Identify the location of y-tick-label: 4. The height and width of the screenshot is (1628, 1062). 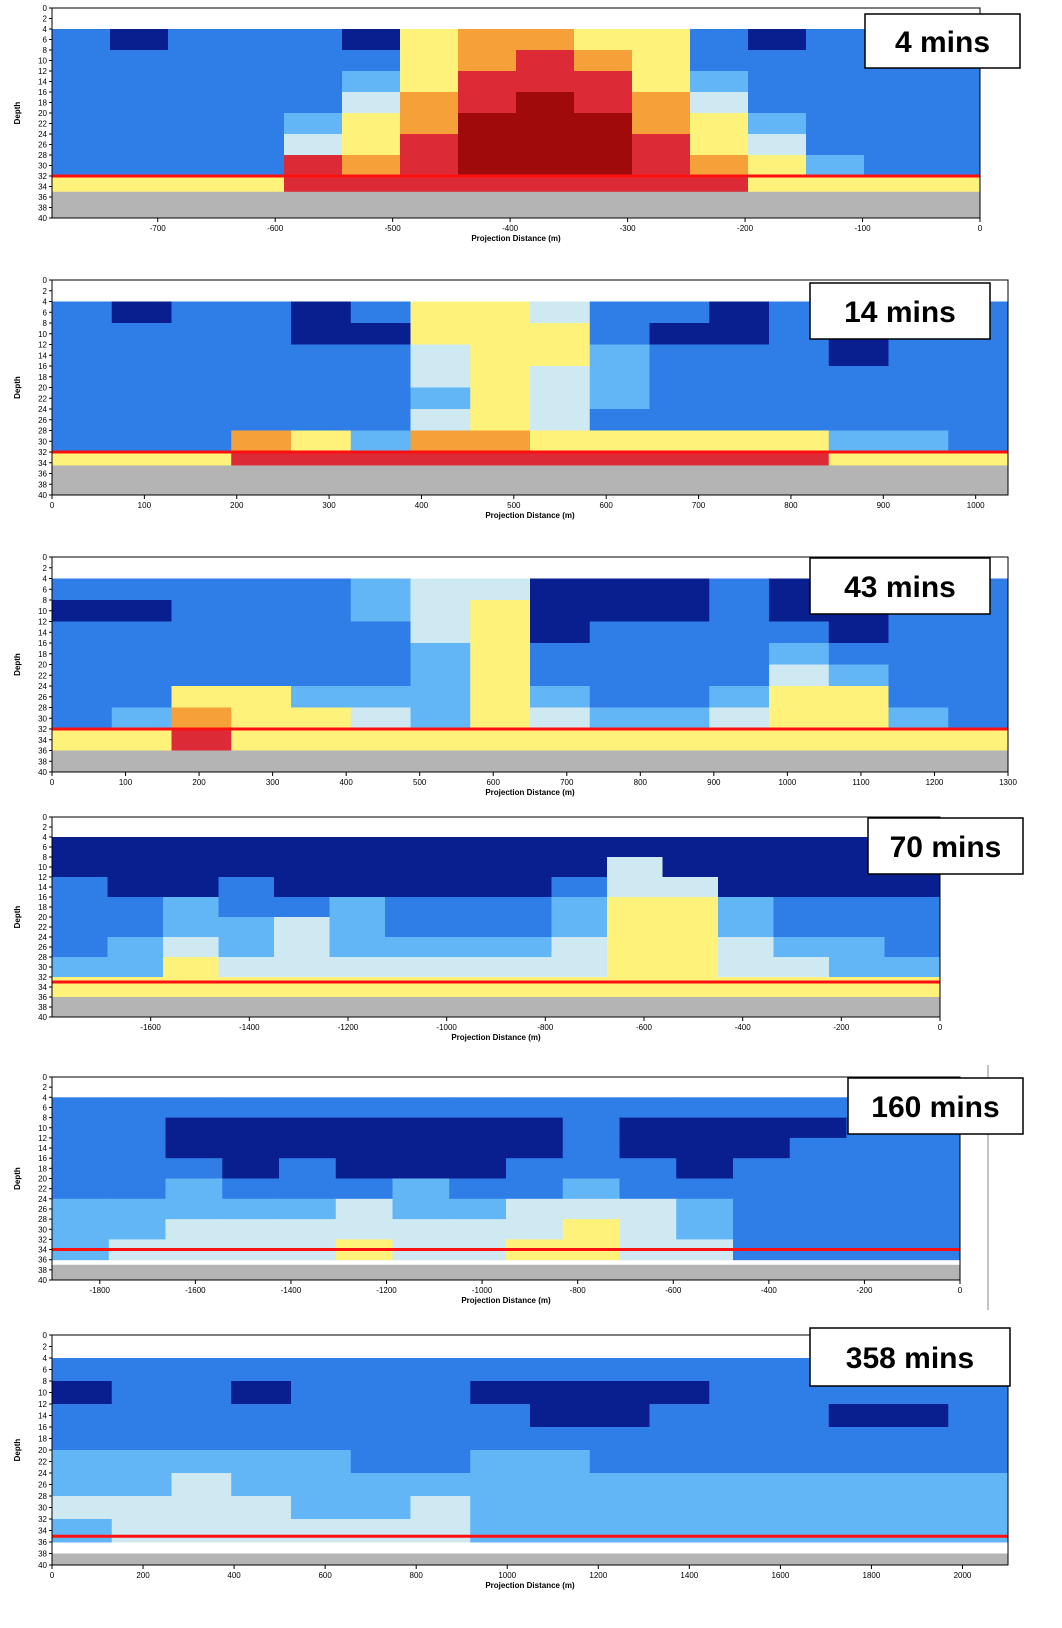
(45, 837).